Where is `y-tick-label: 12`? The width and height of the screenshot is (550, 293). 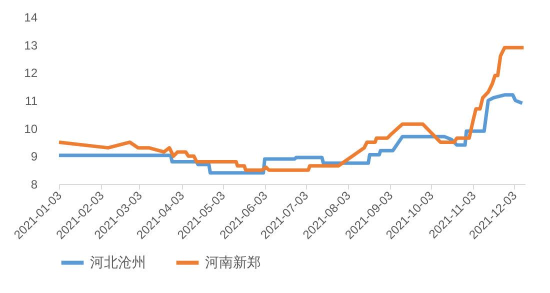
y-tick-label: 12 is located at coordinates (31, 73).